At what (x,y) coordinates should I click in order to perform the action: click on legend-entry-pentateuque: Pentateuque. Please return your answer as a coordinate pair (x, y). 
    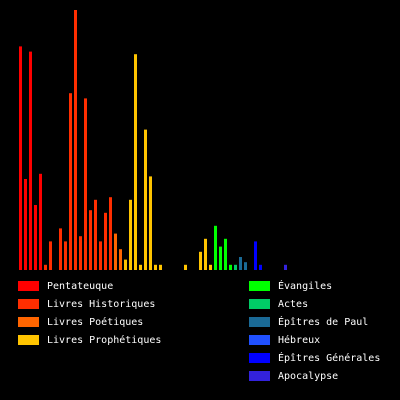
    Looking at the image, I should click on (65, 286).